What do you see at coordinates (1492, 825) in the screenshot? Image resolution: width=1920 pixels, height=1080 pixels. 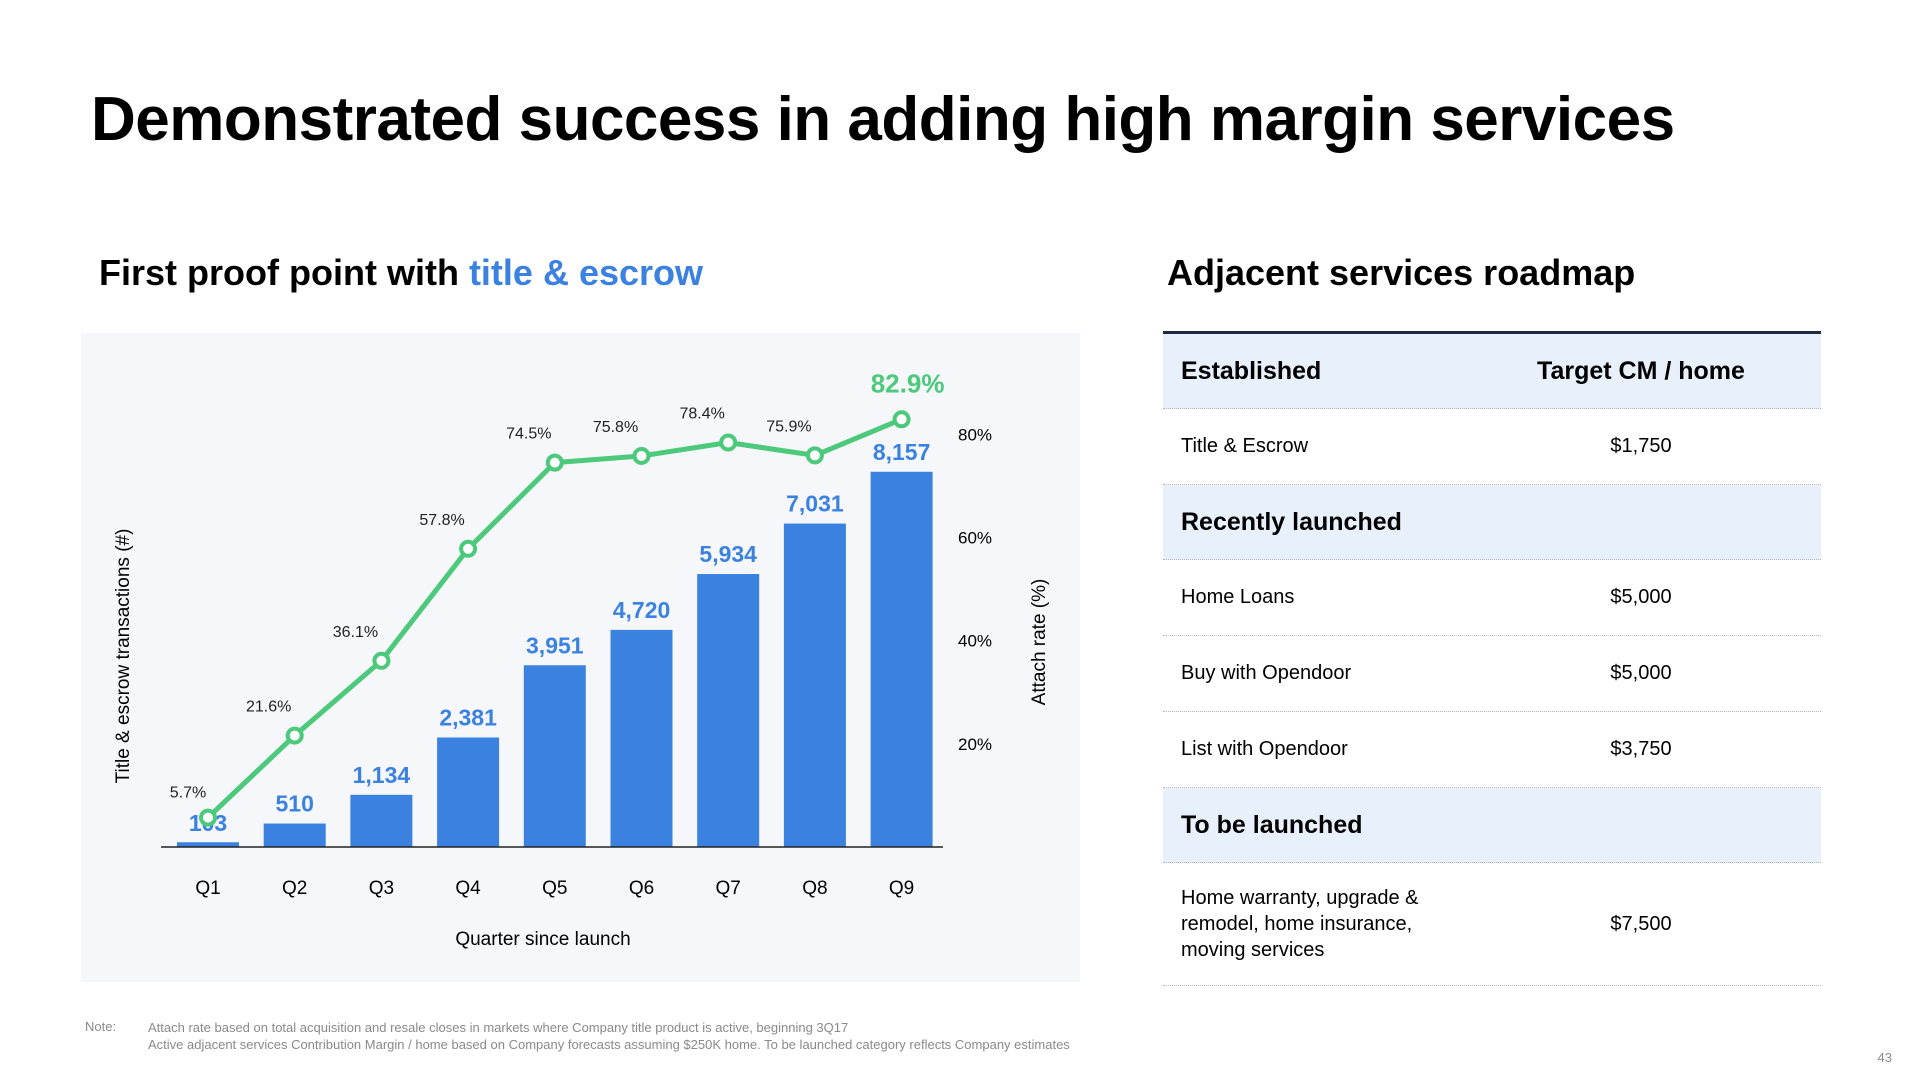 I see `section-to-be-launched: To be launched` at bounding box center [1492, 825].